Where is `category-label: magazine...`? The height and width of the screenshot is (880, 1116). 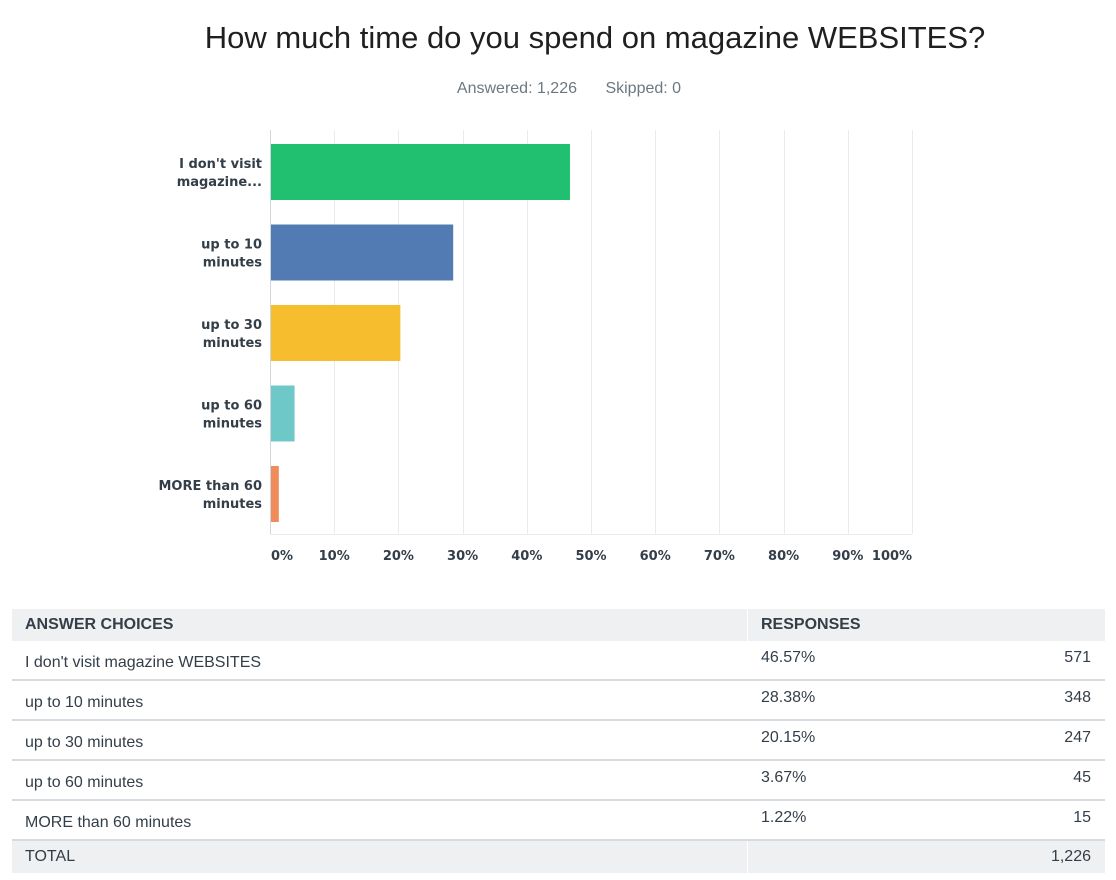
category-label: magazine... is located at coordinates (219, 182).